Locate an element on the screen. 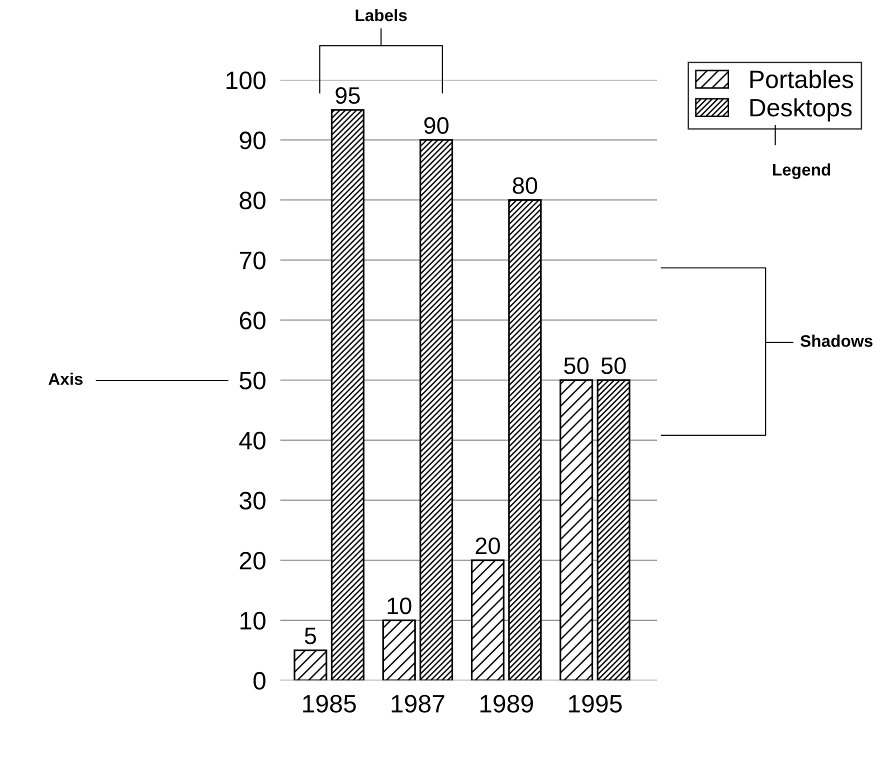  y-tick-label: 50 is located at coordinates (253, 381).